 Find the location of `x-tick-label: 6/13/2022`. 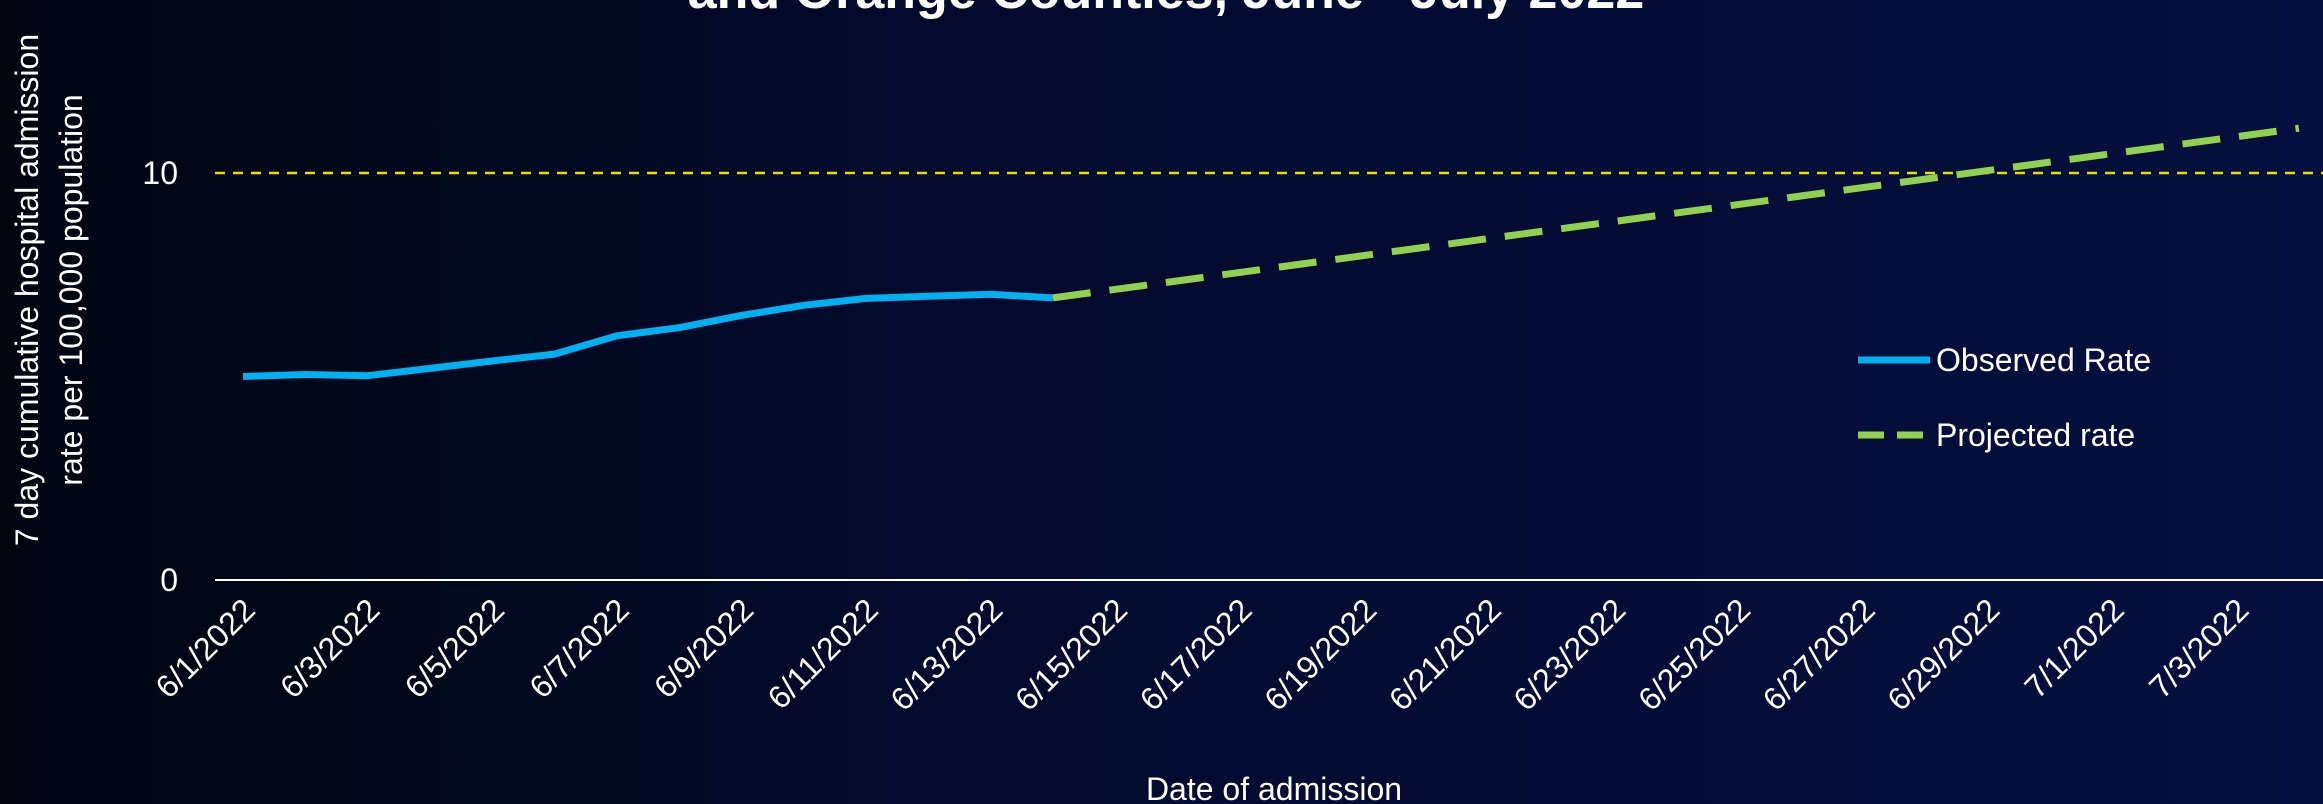

x-tick-label: 6/13/2022 is located at coordinates (946, 654).